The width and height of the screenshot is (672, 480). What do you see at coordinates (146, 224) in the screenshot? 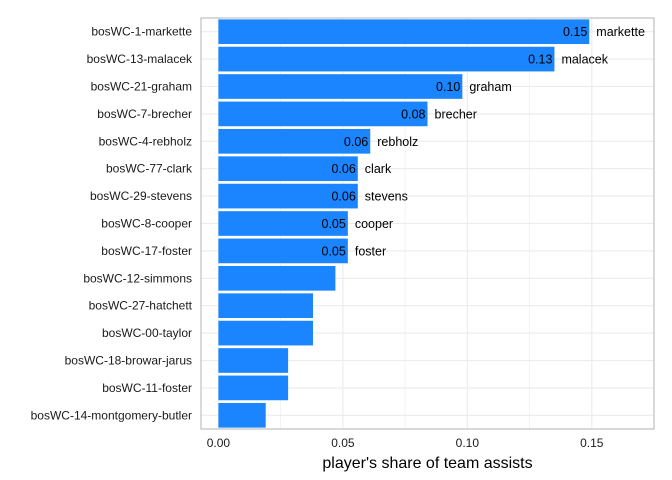
I see `y-tick-label: bosWC-8-cooper` at bounding box center [146, 224].